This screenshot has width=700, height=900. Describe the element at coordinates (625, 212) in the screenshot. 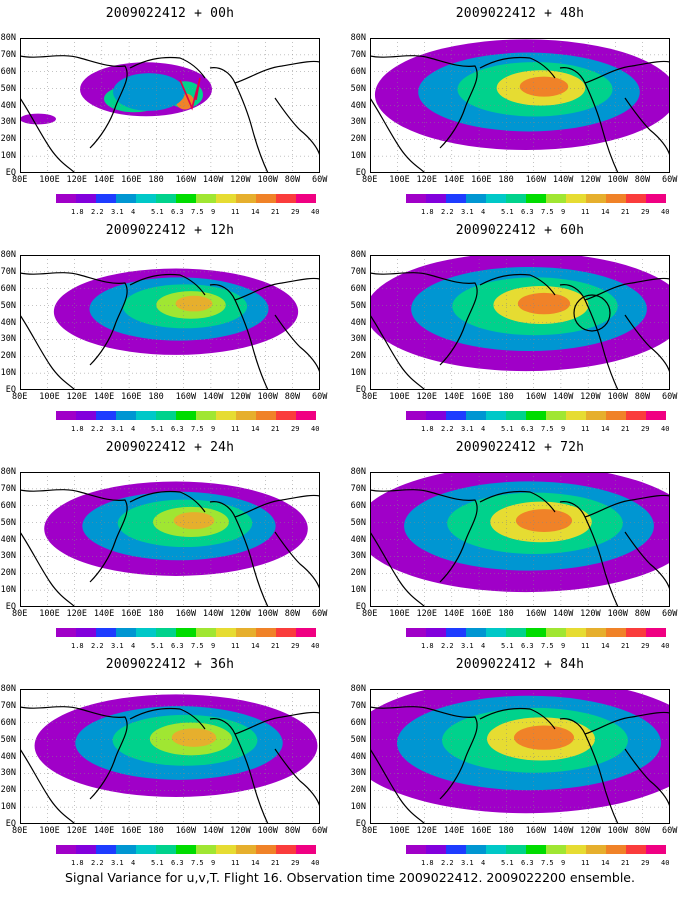

I see `colorbar-label: 21` at that location.